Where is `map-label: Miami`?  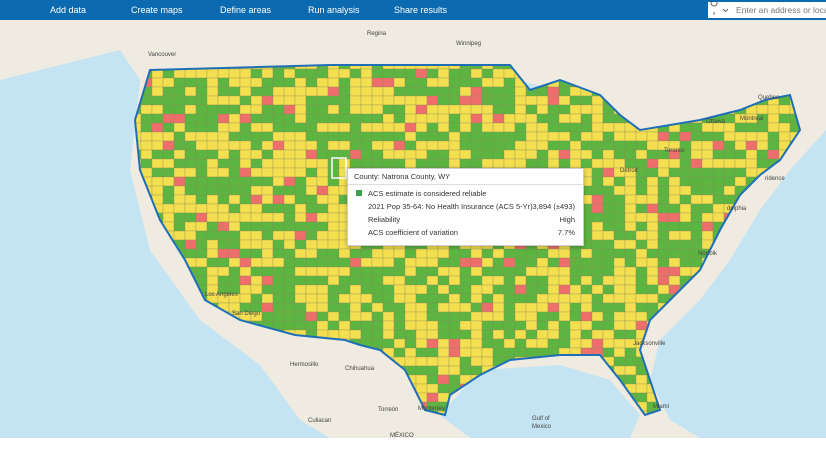
map-label: Miami is located at coordinates (661, 407).